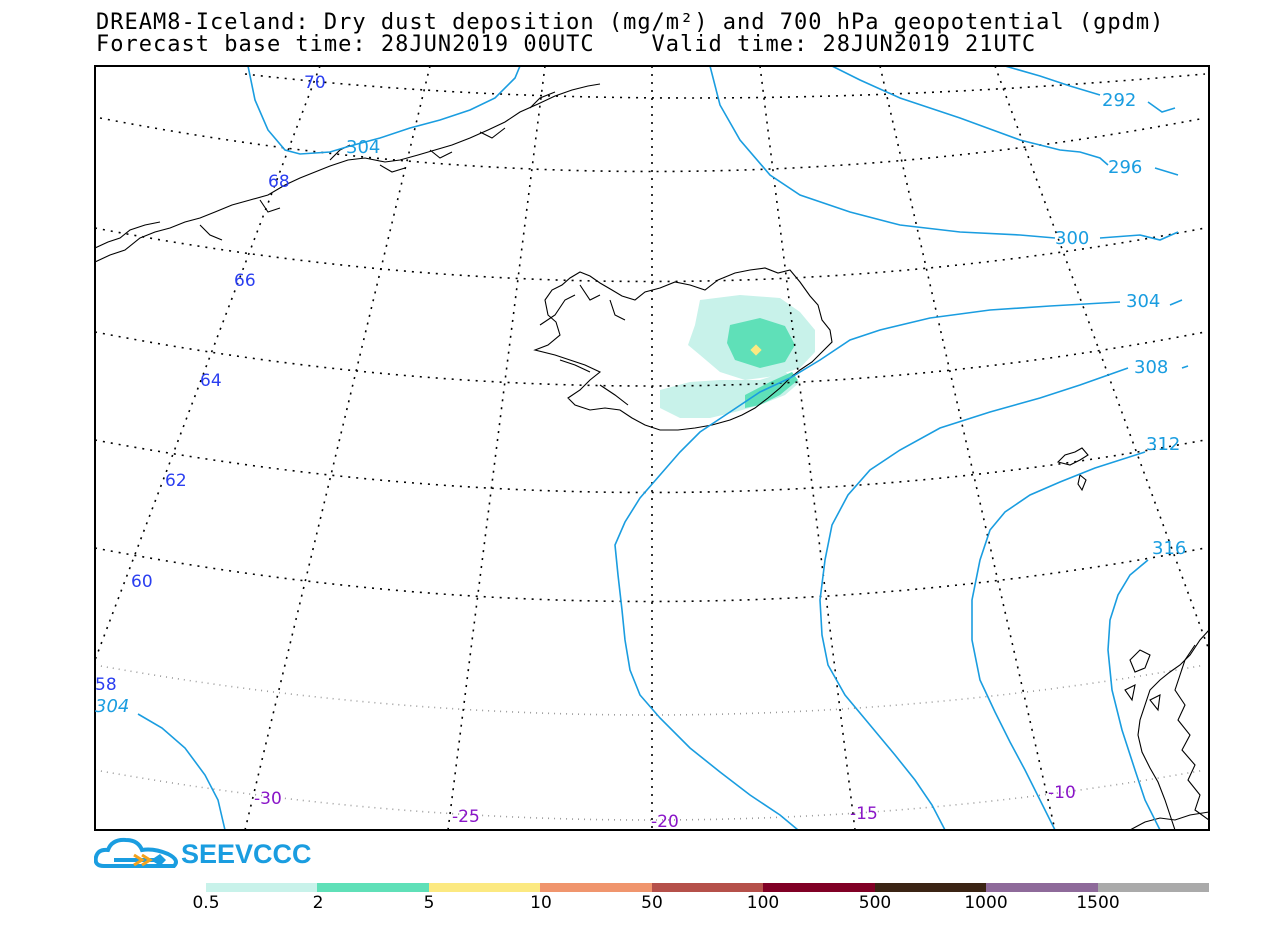 The width and height of the screenshot is (1271, 925). Describe the element at coordinates (206, 903) in the screenshot. I see `colorbar-label: 0.5` at that location.